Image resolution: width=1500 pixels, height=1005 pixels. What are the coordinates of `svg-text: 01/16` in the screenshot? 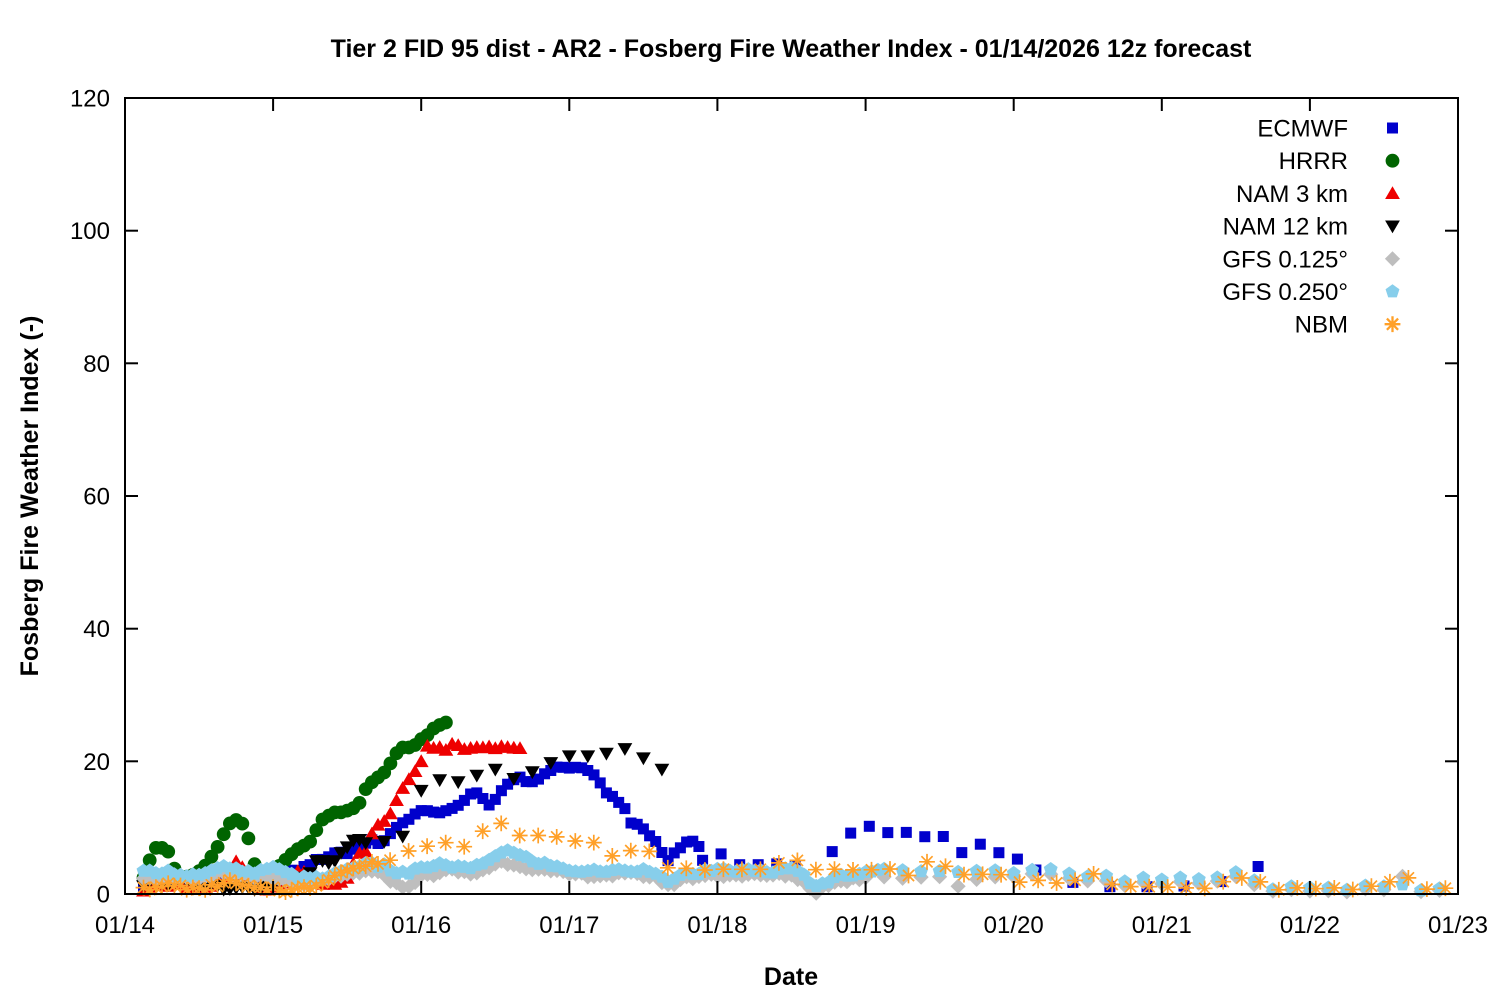 It's located at (421, 925).